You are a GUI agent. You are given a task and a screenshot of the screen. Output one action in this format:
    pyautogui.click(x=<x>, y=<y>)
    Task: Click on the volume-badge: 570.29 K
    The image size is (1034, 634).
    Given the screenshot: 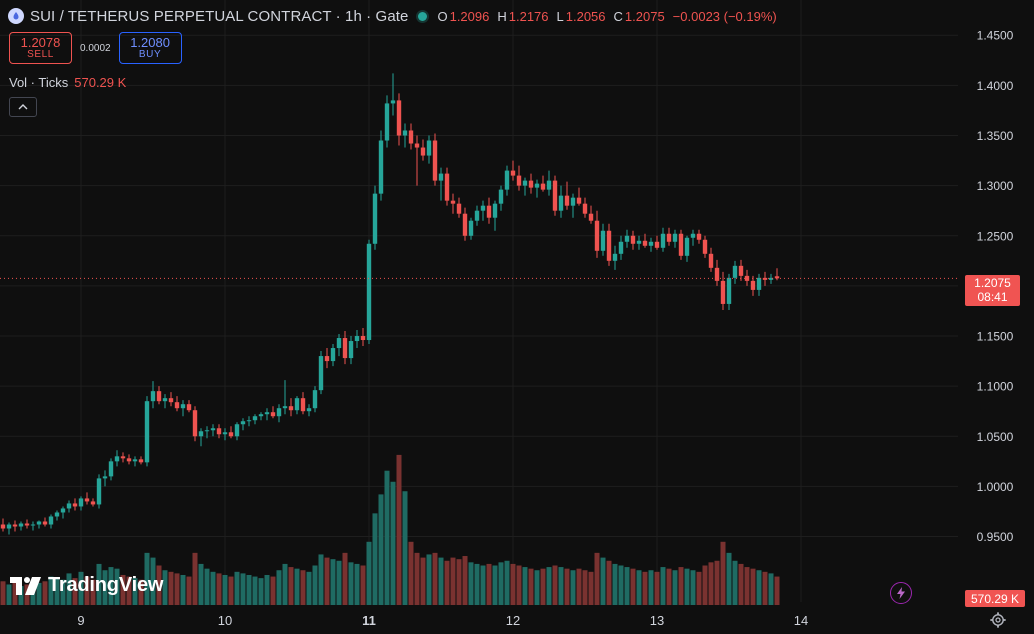 What is the action you would take?
    pyautogui.click(x=995, y=598)
    